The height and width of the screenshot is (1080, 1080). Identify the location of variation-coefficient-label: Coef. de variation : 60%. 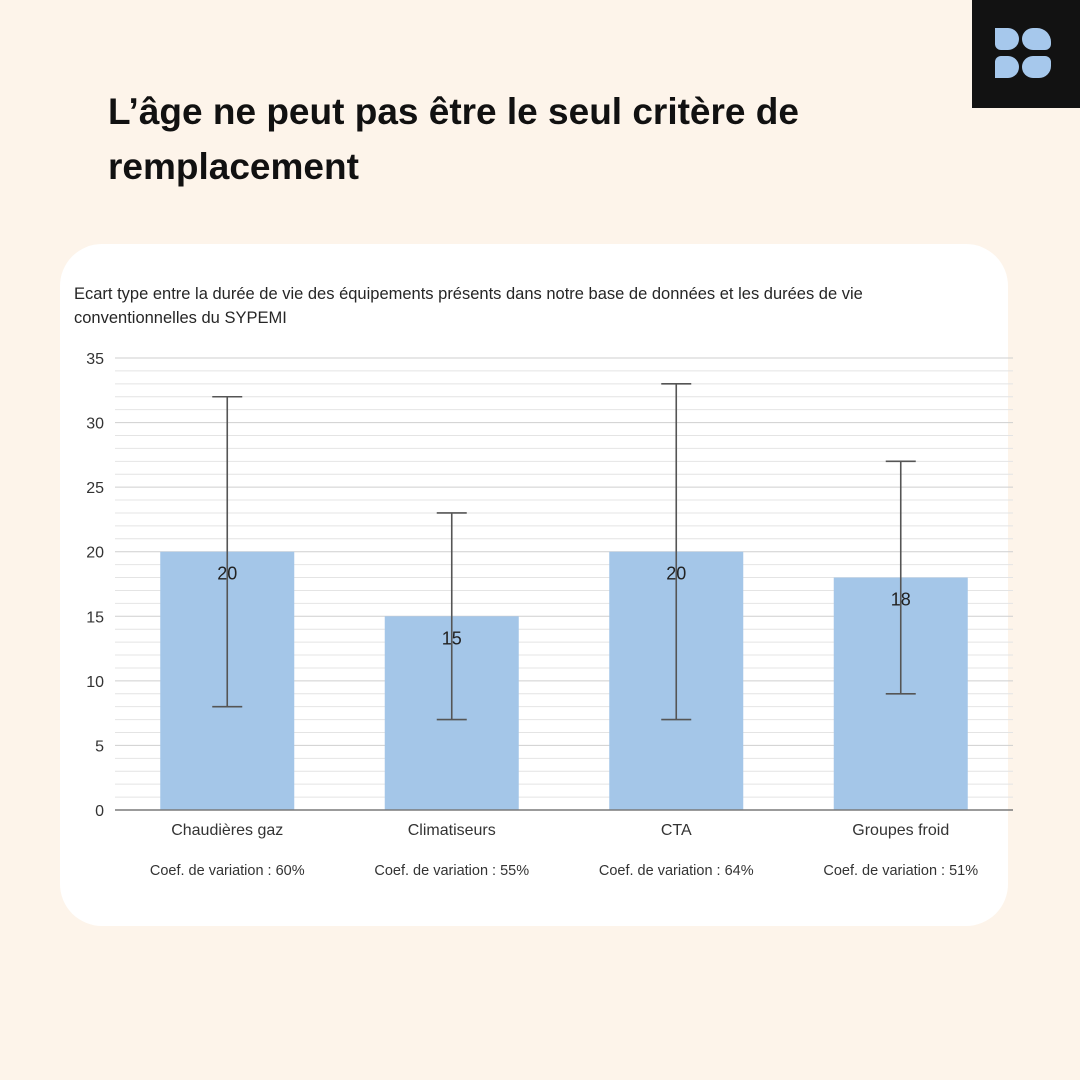
(227, 871).